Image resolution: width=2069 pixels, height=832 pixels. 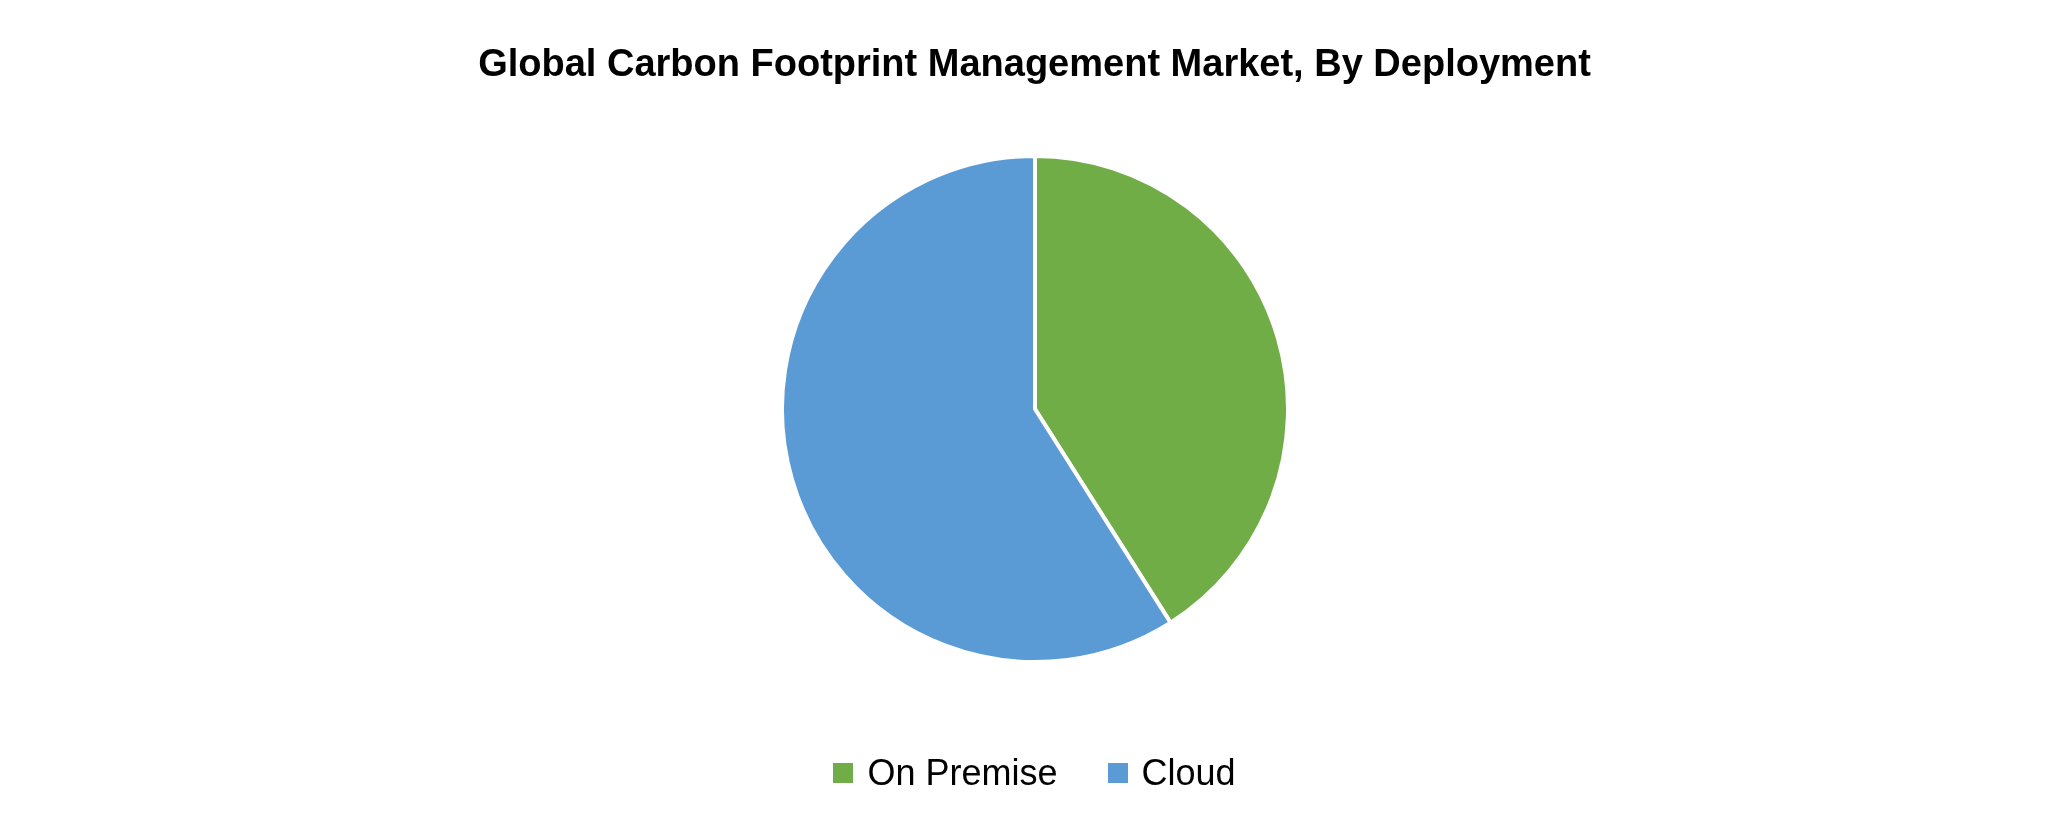 What do you see at coordinates (1034, 63) in the screenshot?
I see `chart-title: Global Carbon Footprint Management Market, By Deployment` at bounding box center [1034, 63].